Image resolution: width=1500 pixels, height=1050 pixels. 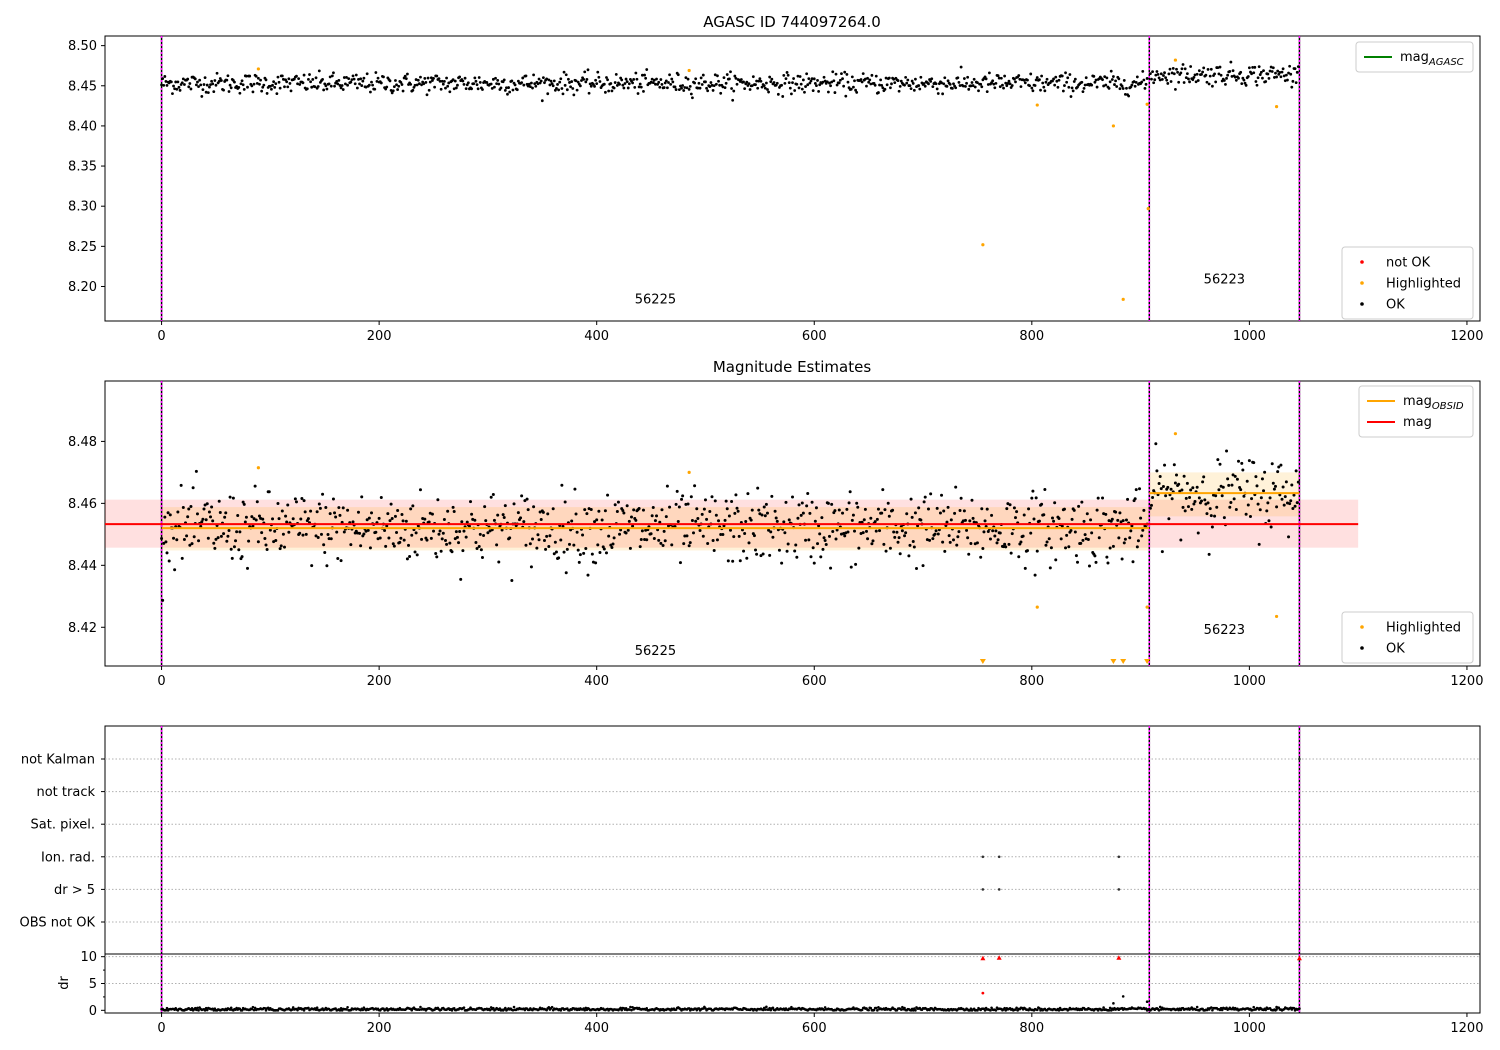 I want to click on panel-2-highlighted-point, so click(x=1276, y=616).